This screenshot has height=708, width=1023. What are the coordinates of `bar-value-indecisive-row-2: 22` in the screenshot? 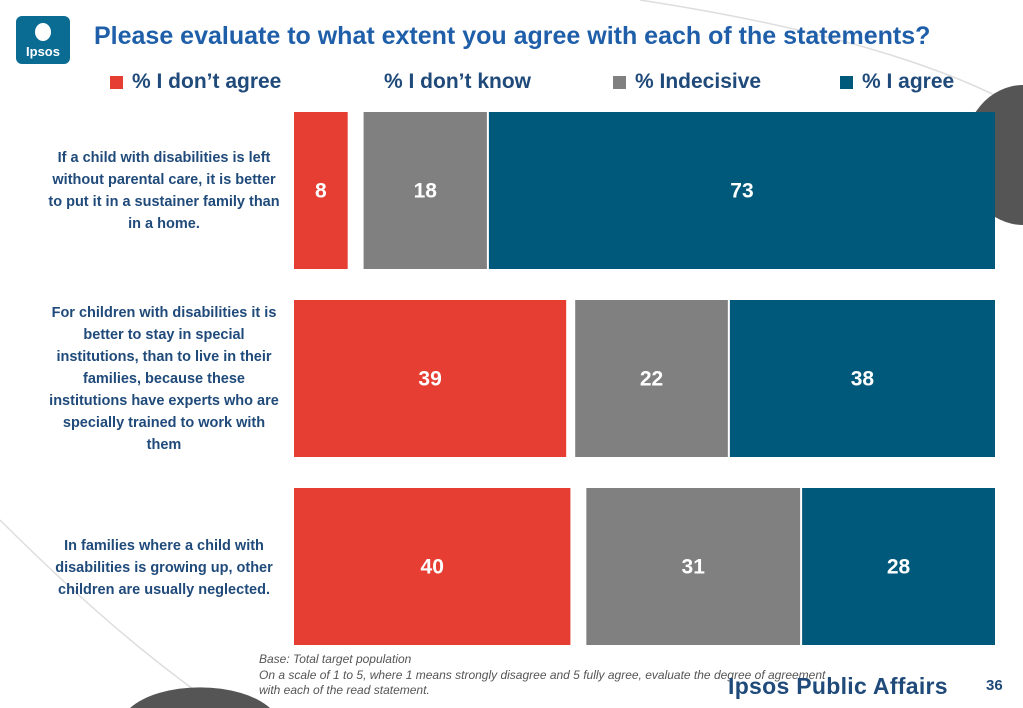 It's located at (651, 379).